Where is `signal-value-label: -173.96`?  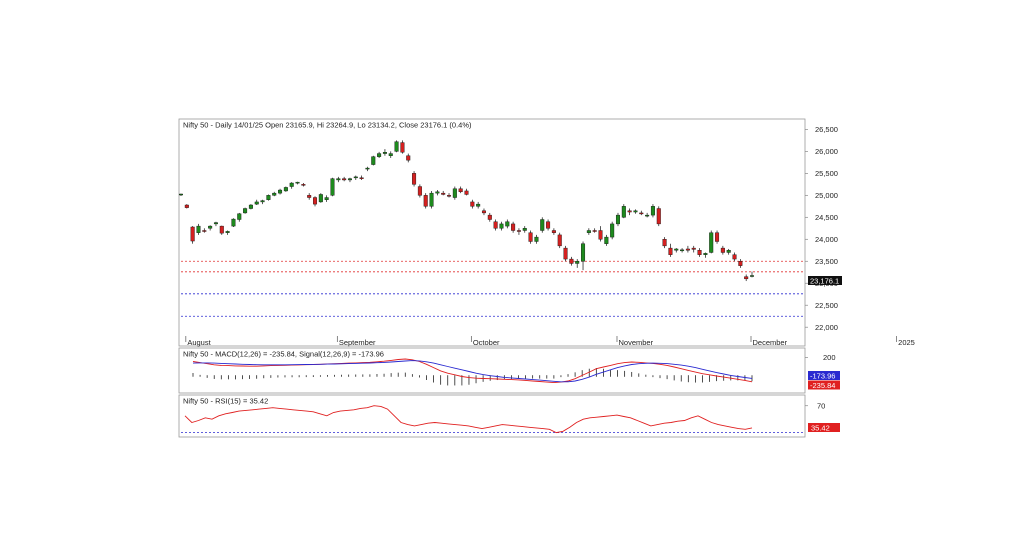
signal-value-label: -173.96 is located at coordinates (822, 376).